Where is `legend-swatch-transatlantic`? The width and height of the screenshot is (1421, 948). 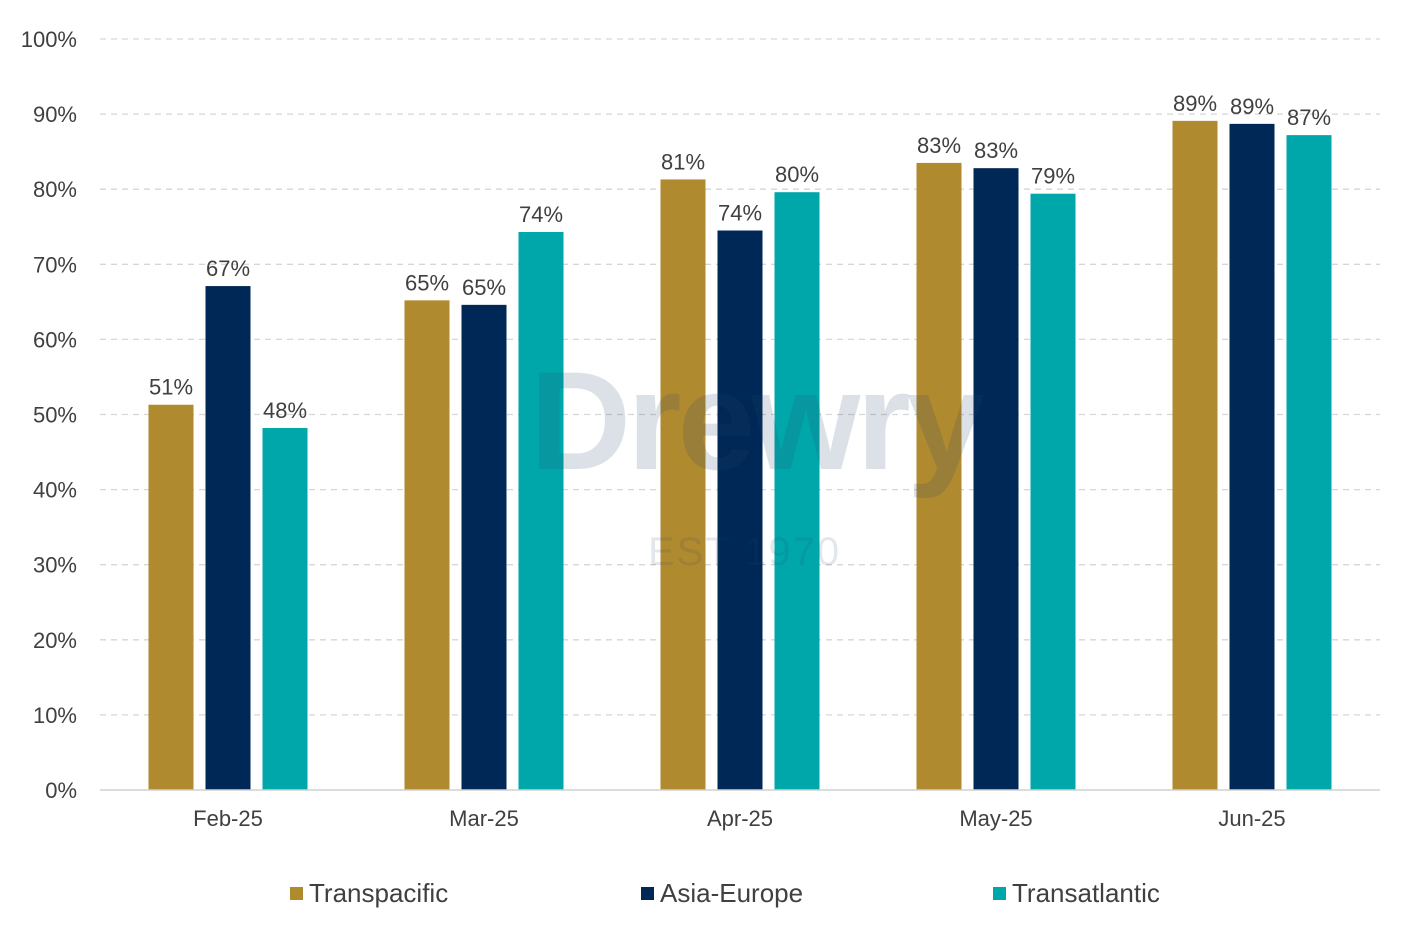 legend-swatch-transatlantic is located at coordinates (999, 893).